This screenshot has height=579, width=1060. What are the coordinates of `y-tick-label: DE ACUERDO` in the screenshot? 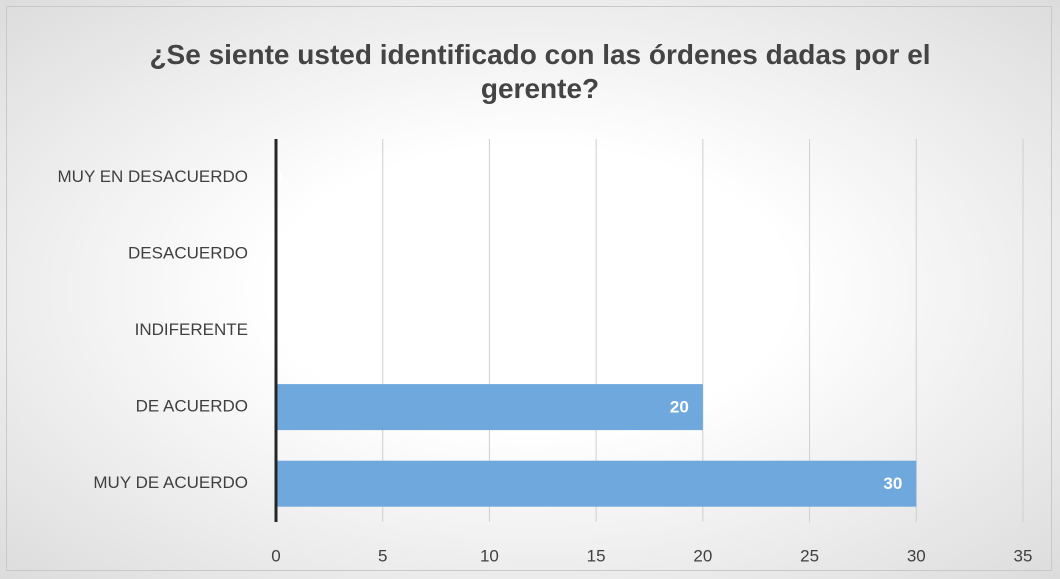 It's located at (192, 406).